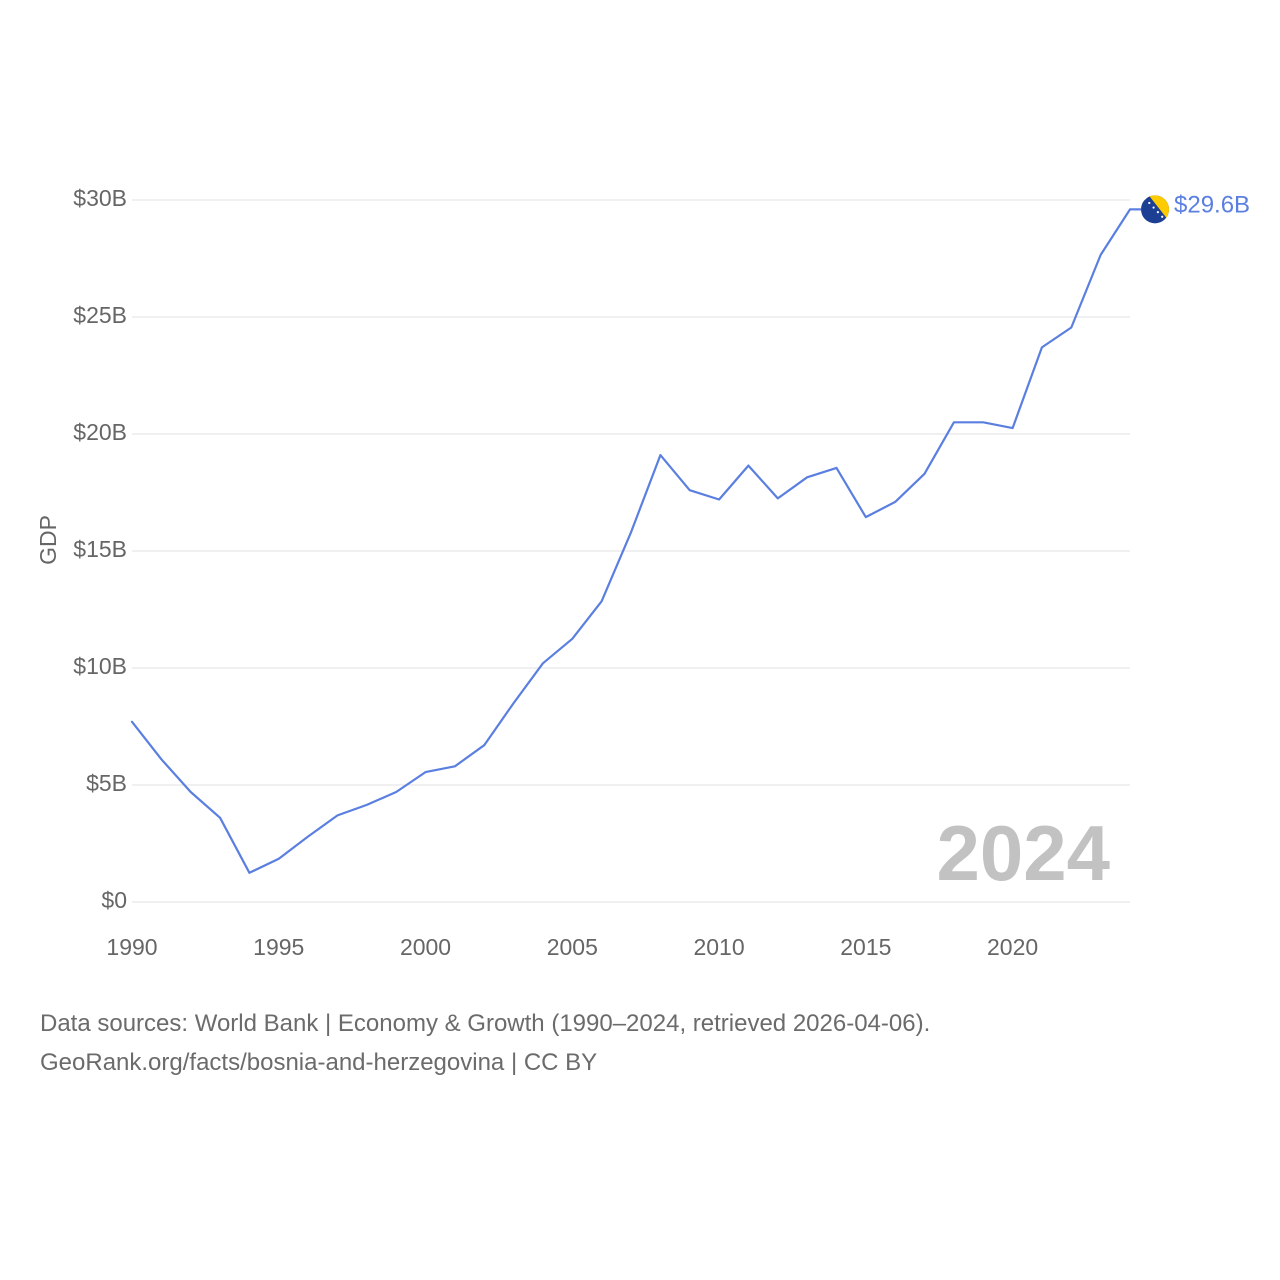 The image size is (1280, 1280). What do you see at coordinates (425, 947) in the screenshot?
I see `x-tick-label: 2000` at bounding box center [425, 947].